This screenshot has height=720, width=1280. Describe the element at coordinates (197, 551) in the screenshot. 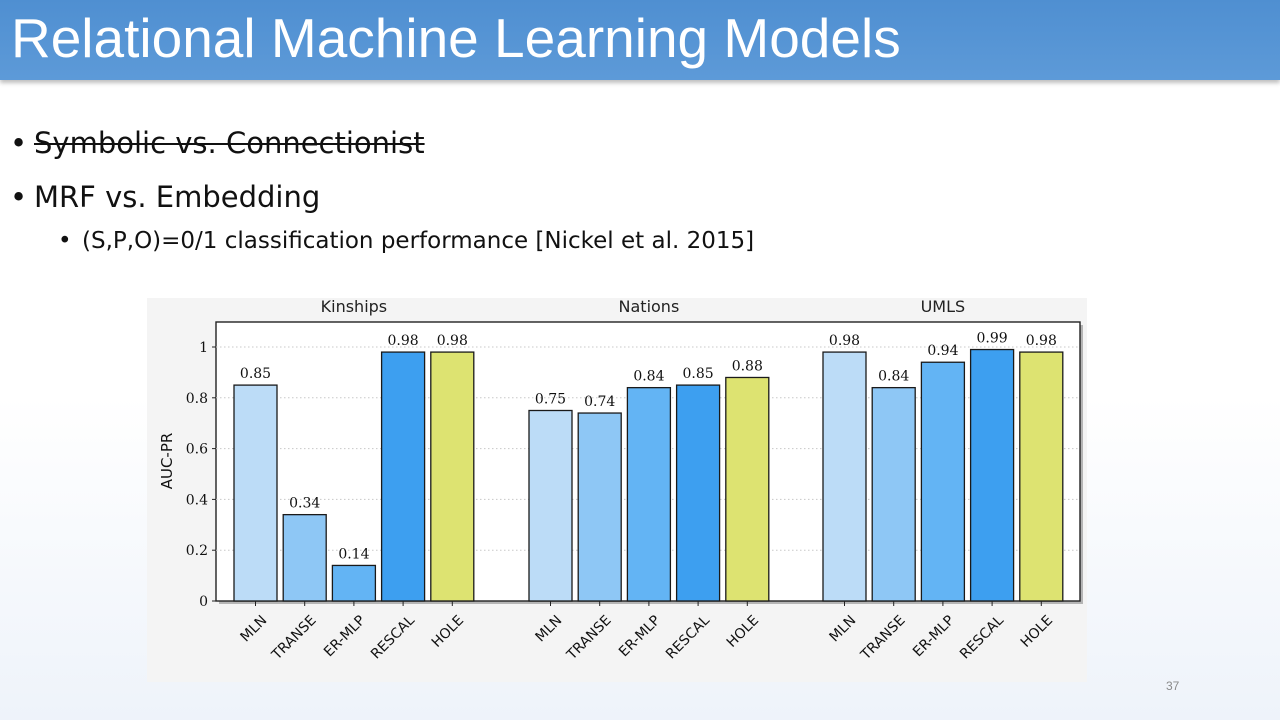

I see `y-tick-label: 0.2` at that location.